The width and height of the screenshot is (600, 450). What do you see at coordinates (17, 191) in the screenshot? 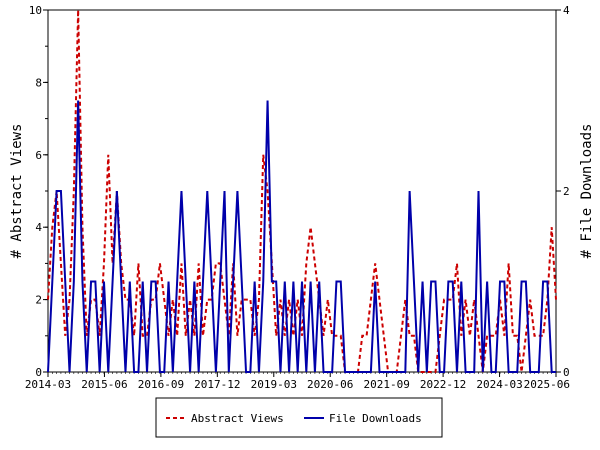
I see `y-axis-title: # Abstract Views` at bounding box center [17, 191].